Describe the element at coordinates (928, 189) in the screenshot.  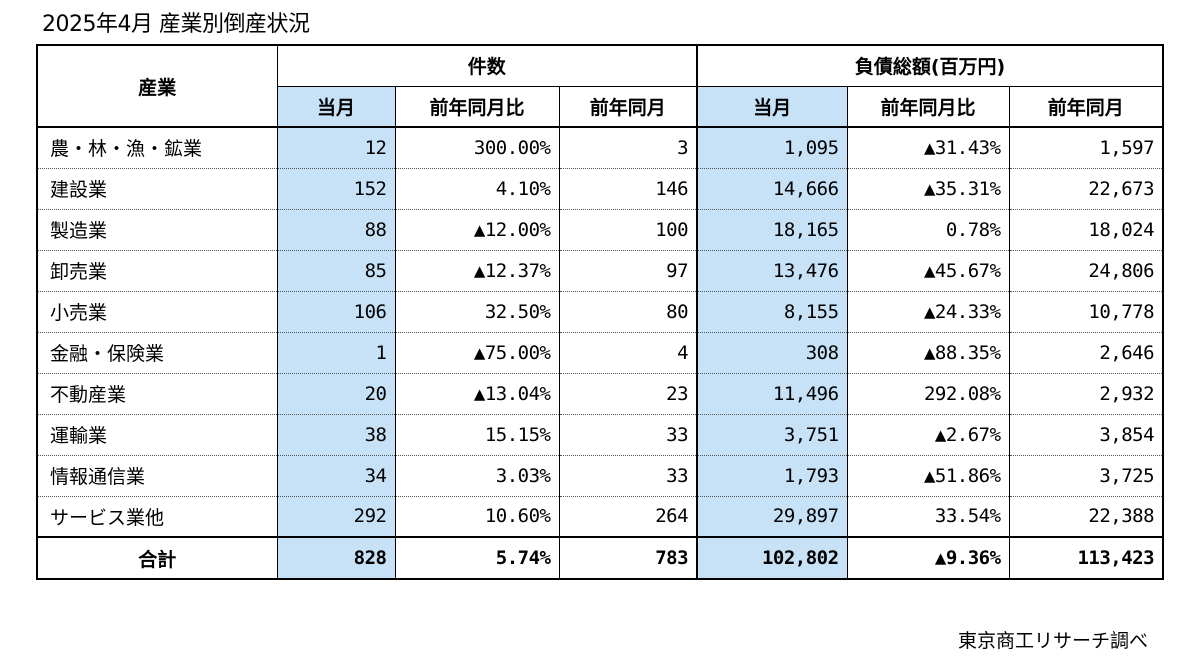
I see `table-cell: ▲35.31%` at that location.